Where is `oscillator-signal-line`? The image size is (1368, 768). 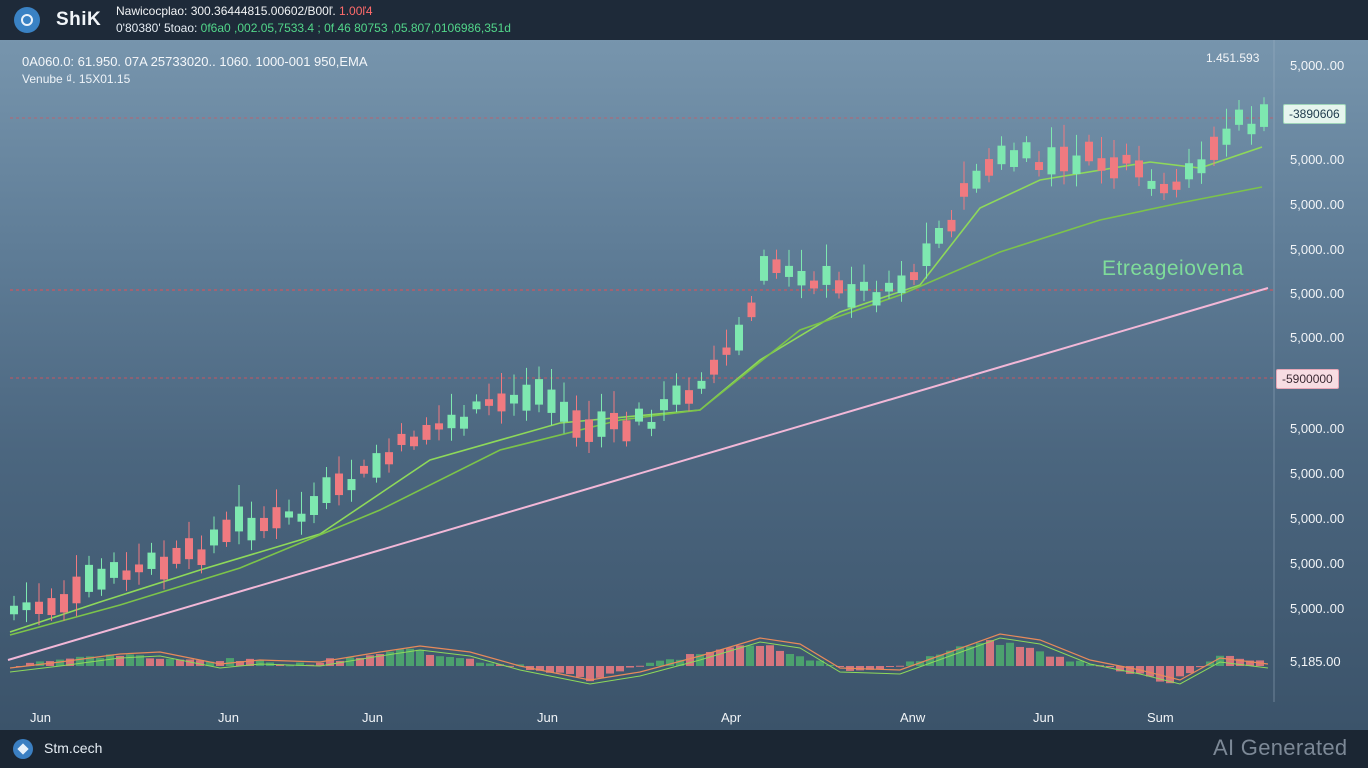 oscillator-signal-line is located at coordinates (639, 661).